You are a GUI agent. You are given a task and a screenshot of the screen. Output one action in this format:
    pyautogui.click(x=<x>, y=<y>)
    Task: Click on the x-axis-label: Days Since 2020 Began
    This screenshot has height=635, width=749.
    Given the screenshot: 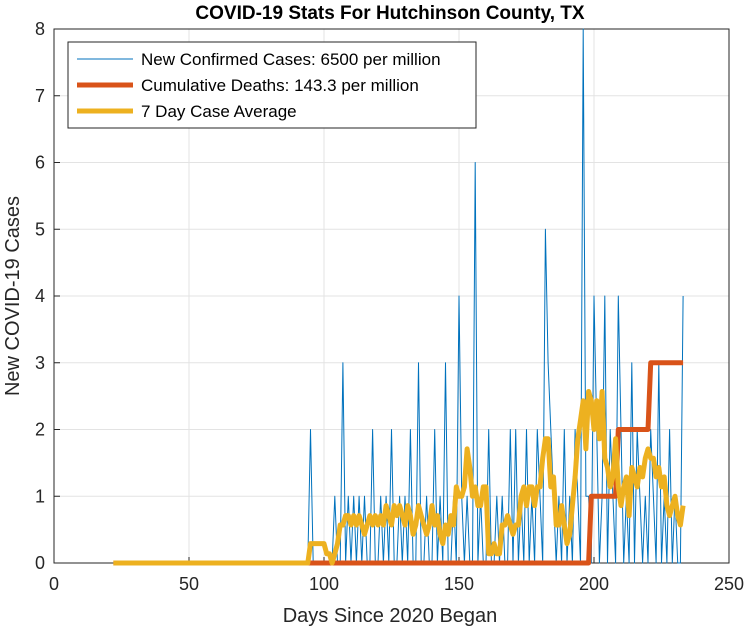 What is the action you would take?
    pyautogui.click(x=390, y=616)
    